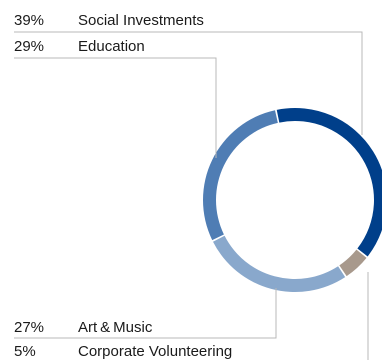 This screenshot has width=382, height=360. Describe the element at coordinates (29, 46) in the screenshot. I see `legend-pct-education: 29%` at that location.